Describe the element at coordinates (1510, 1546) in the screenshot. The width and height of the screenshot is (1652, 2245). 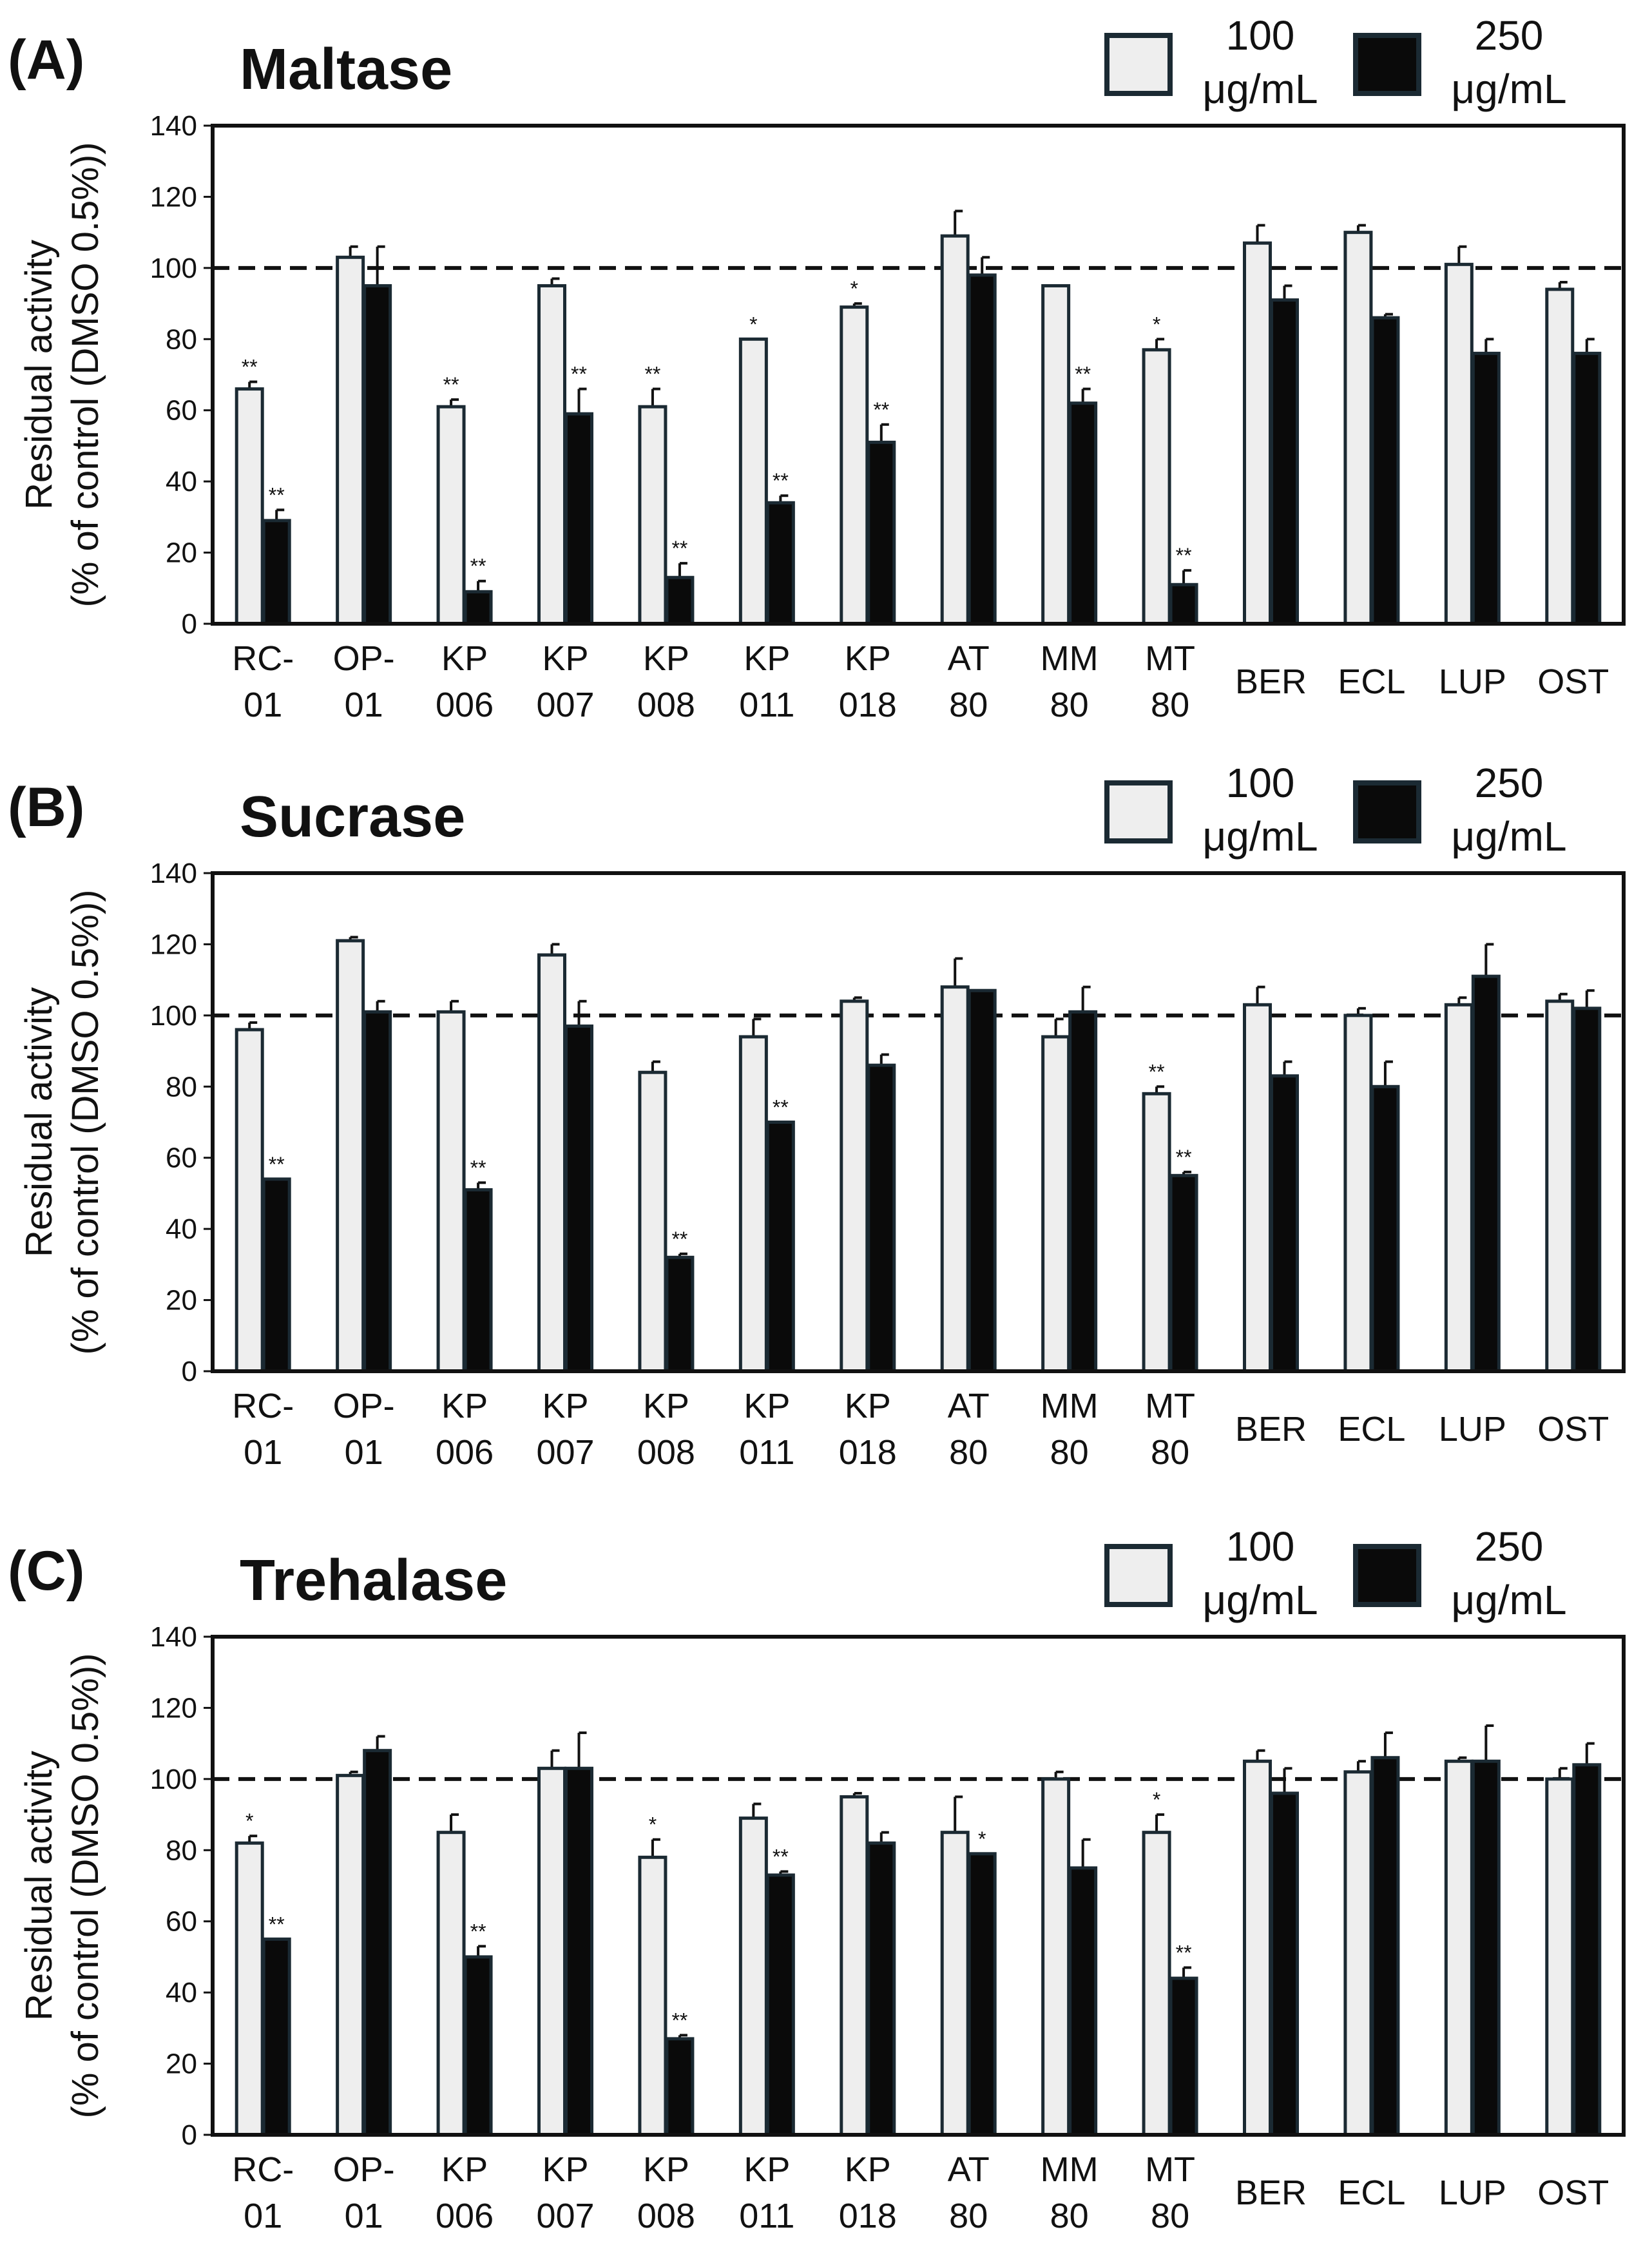
I see `legend-label-2-line1: 250` at that location.